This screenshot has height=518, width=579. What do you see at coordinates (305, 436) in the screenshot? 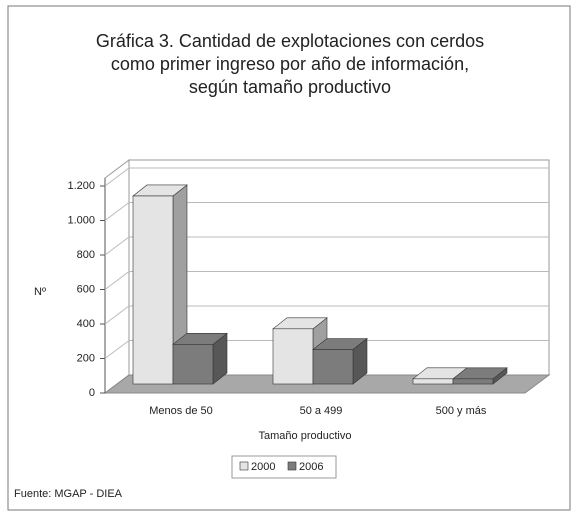
I see `x-axis-label: Tamaño productivo` at bounding box center [305, 436].